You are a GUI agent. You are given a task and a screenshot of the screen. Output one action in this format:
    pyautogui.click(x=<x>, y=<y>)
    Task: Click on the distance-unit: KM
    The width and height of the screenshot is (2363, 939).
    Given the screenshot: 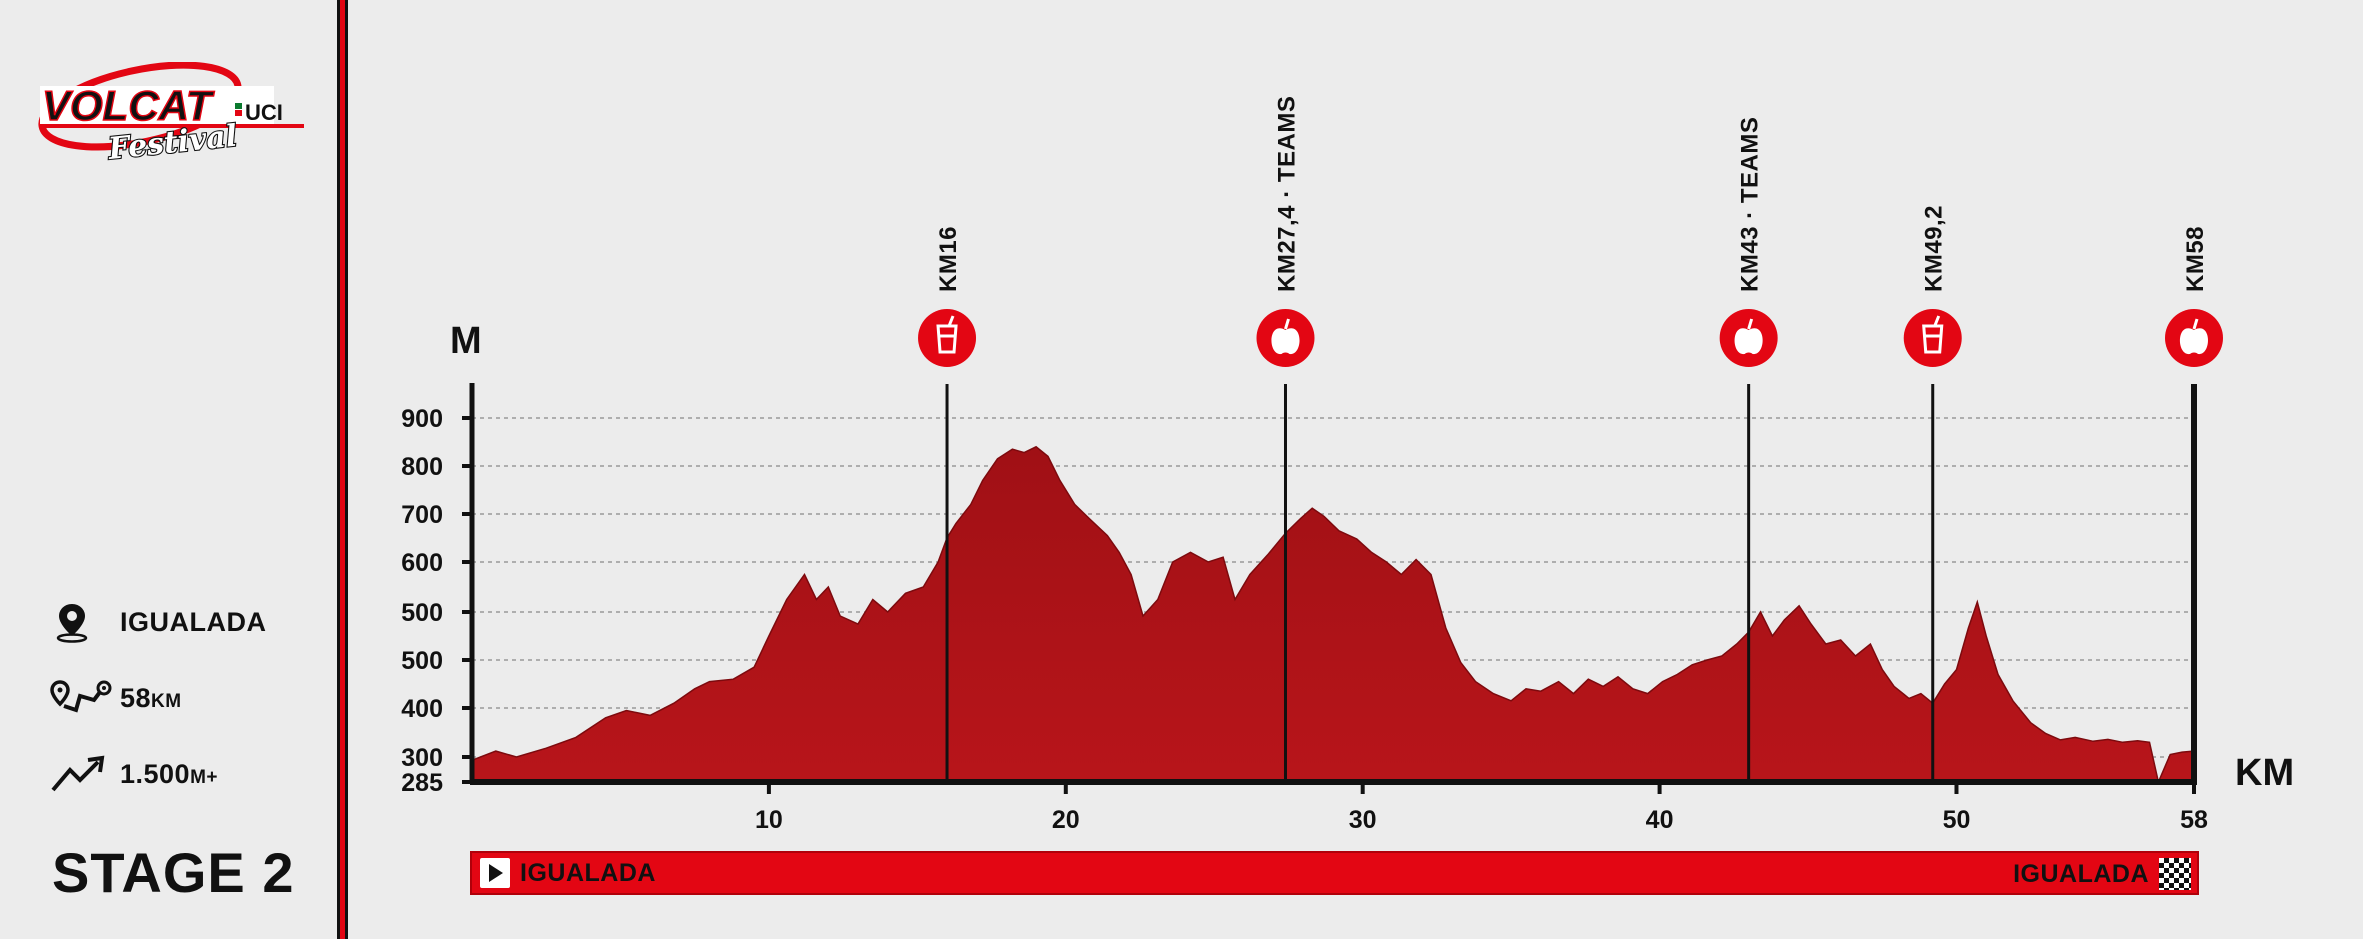 What is the action you would take?
    pyautogui.click(x=166, y=701)
    